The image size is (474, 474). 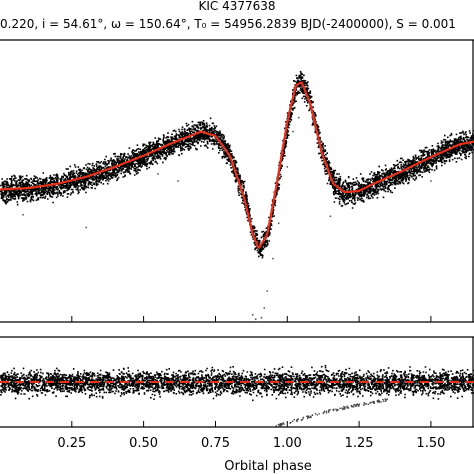 I want to click on residual-point-cloud, so click(x=237, y=383).